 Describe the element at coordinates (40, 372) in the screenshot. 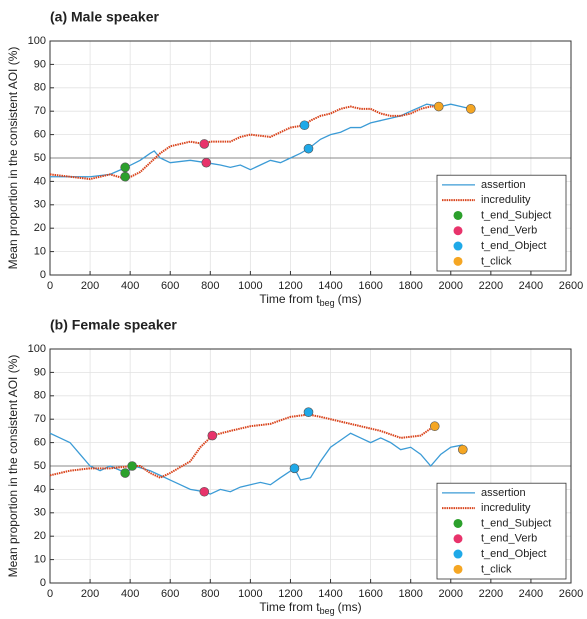

I see `y-tick-label: 90` at that location.